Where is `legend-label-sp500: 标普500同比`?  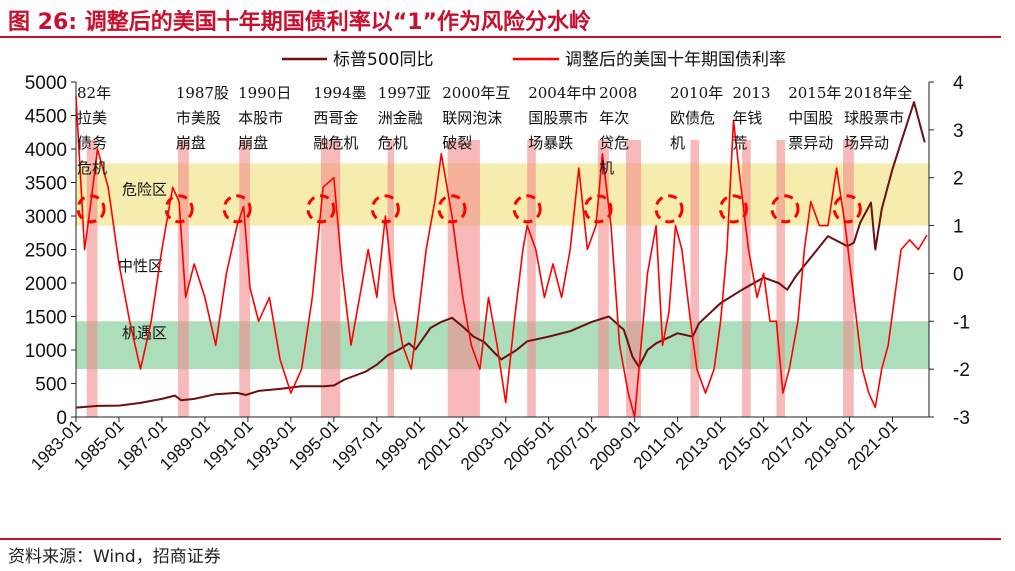 legend-label-sp500: 标普500同比 is located at coordinates (383, 60).